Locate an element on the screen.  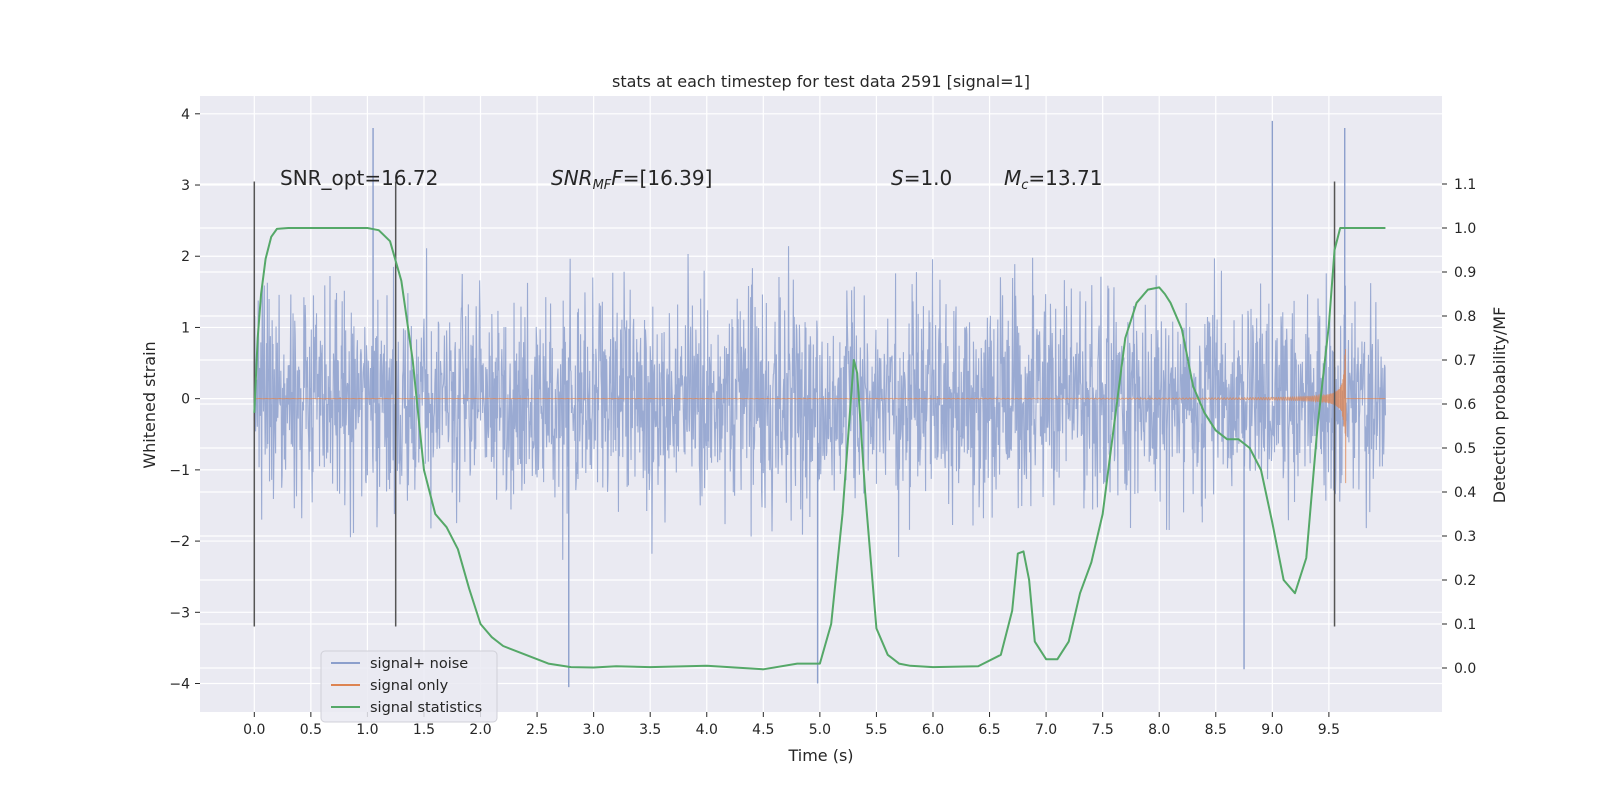
x-tick-label: 5.5 is located at coordinates (876, 730).